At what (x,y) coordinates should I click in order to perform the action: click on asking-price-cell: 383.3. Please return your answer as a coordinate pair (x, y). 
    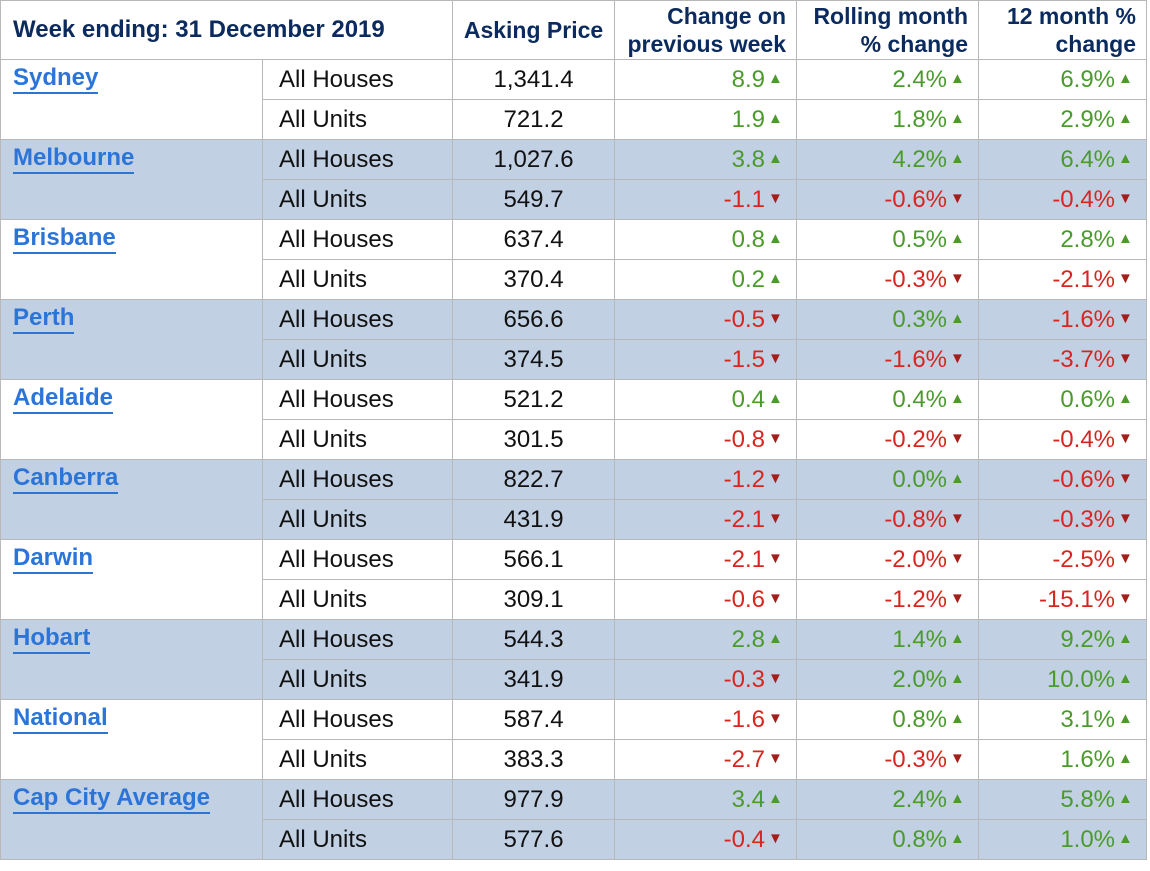
    Looking at the image, I should click on (534, 759).